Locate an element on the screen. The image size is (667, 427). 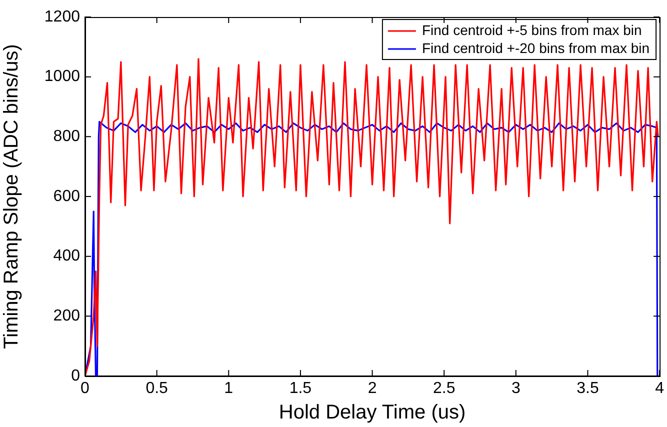
x-axis-title: Hold Delay Time (us) is located at coordinates (372, 413).